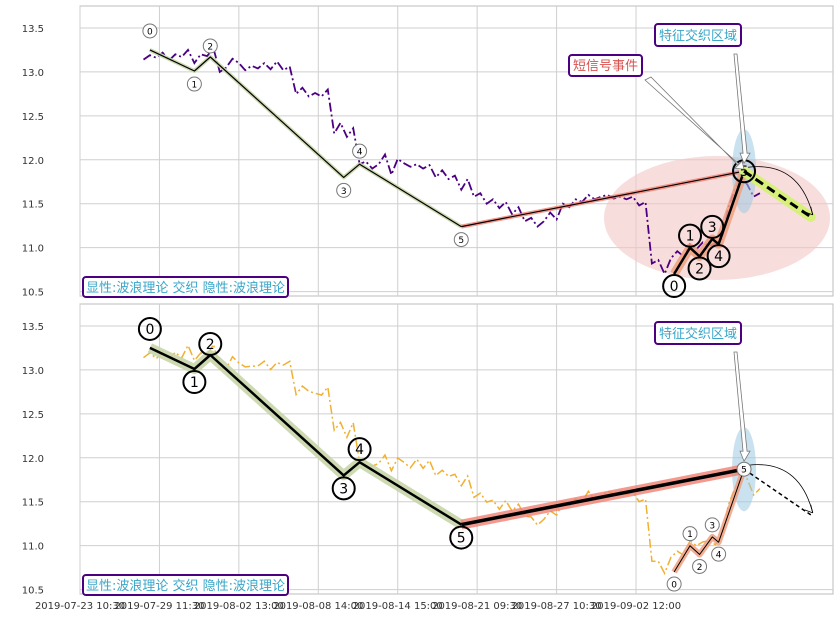 The image size is (839, 617). Describe the element at coordinates (318, 606) in the screenshot. I see `x-tick-label: 2019-08-08 14:00` at that location.